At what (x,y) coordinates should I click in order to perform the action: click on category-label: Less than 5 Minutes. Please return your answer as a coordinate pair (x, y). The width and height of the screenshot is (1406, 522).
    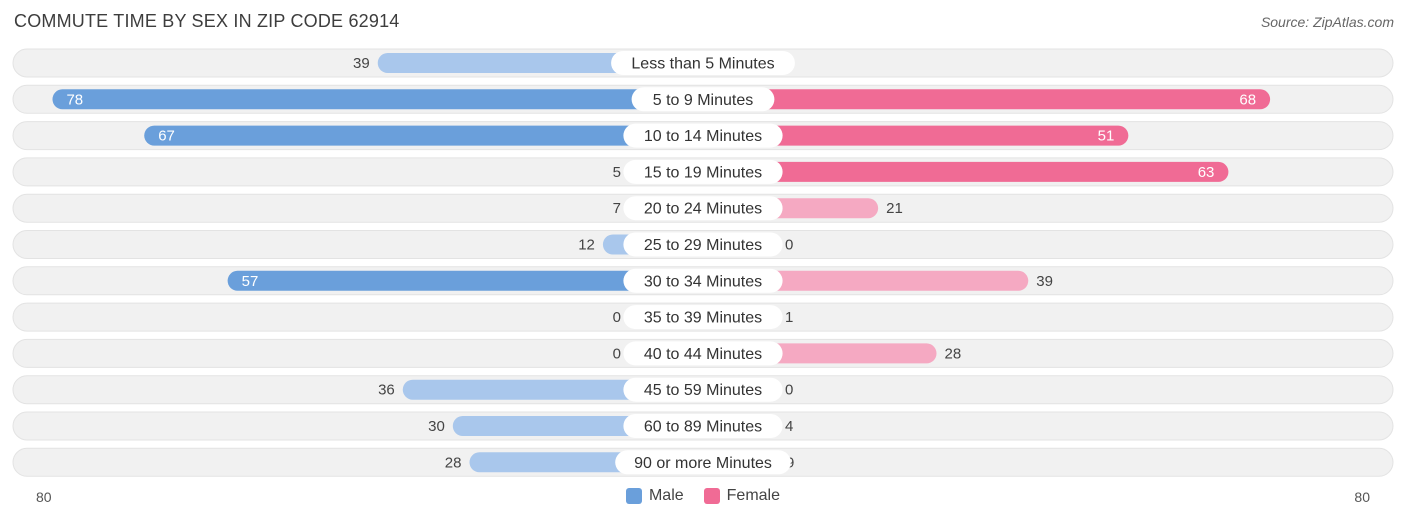
    Looking at the image, I should click on (702, 64).